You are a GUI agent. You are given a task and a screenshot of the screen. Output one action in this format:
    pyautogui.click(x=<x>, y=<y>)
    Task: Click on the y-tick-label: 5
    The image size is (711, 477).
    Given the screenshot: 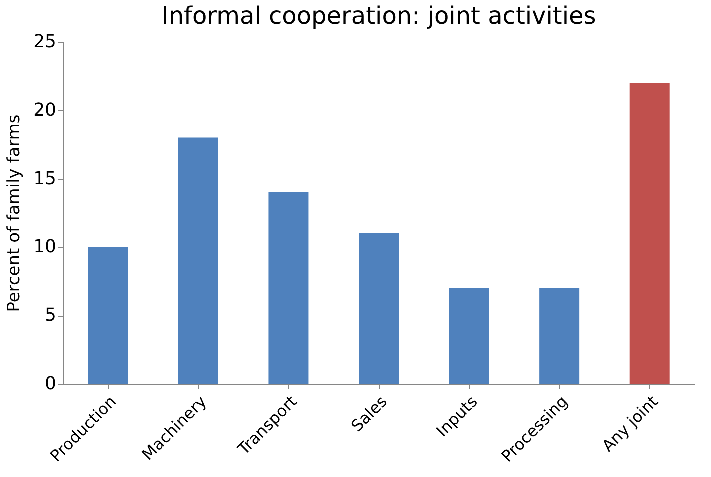 What is the action you would take?
    pyautogui.click(x=50, y=315)
    